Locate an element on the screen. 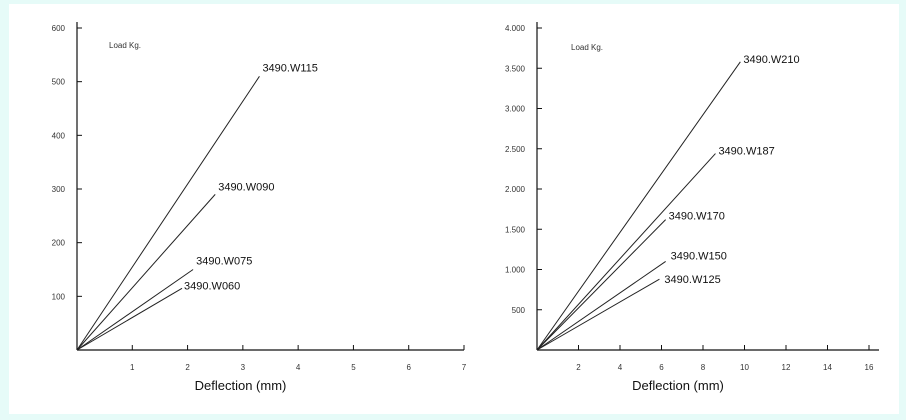  y-tick-label: 400 is located at coordinates (59, 135).